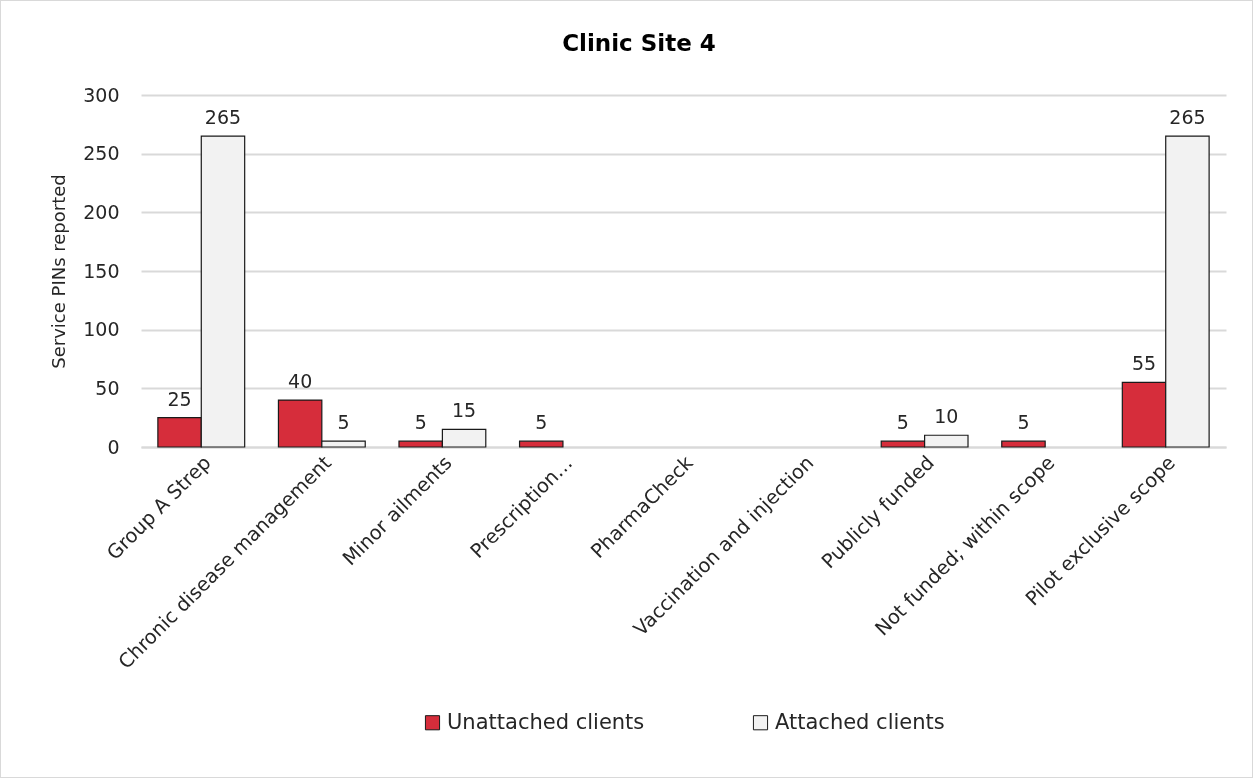 Image resolution: width=1253 pixels, height=778 pixels. What do you see at coordinates (546, 721) in the screenshot?
I see `legend-label: Unattached clients` at bounding box center [546, 721].